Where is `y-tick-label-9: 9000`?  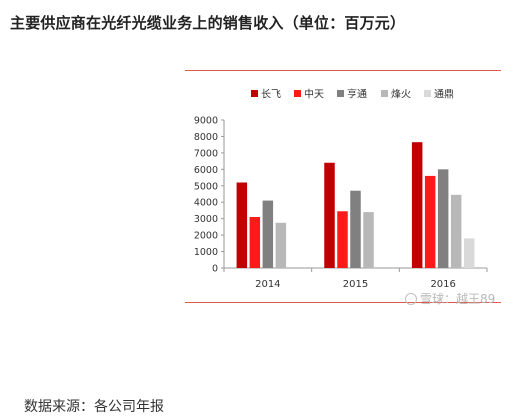 y-tick-label-9: 9000 is located at coordinates (206, 121).